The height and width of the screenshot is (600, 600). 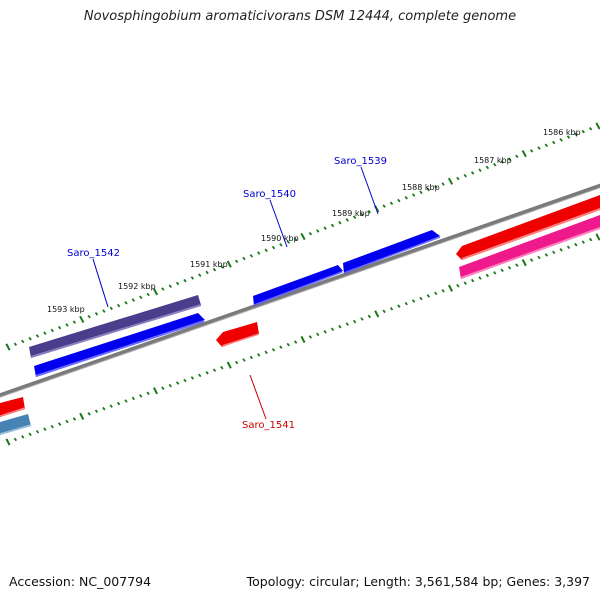 I want to click on gene-reverse-right, so click(x=528, y=227).